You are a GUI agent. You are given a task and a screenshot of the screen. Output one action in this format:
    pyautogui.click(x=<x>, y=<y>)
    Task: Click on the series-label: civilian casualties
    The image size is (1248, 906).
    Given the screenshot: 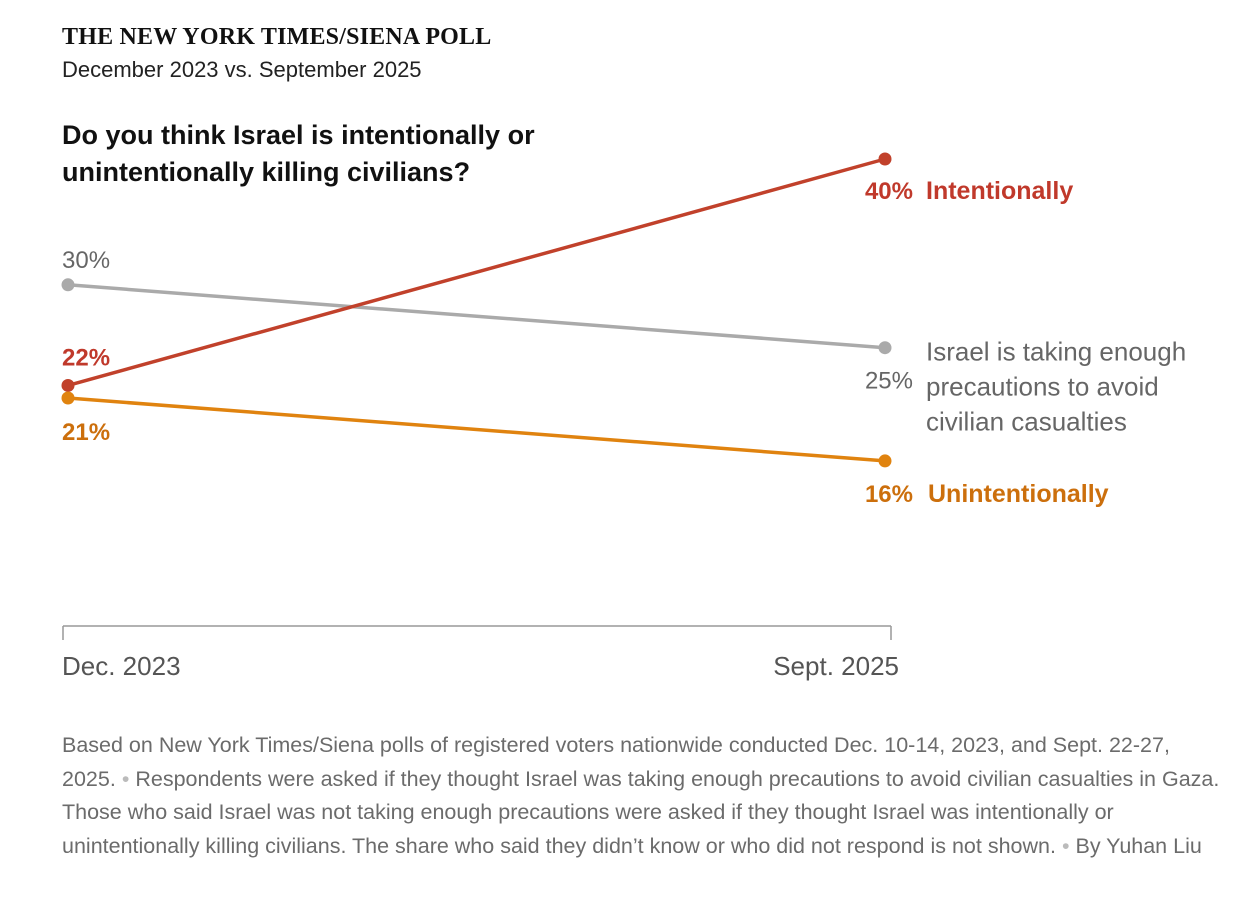 What is the action you would take?
    pyautogui.click(x=1026, y=422)
    